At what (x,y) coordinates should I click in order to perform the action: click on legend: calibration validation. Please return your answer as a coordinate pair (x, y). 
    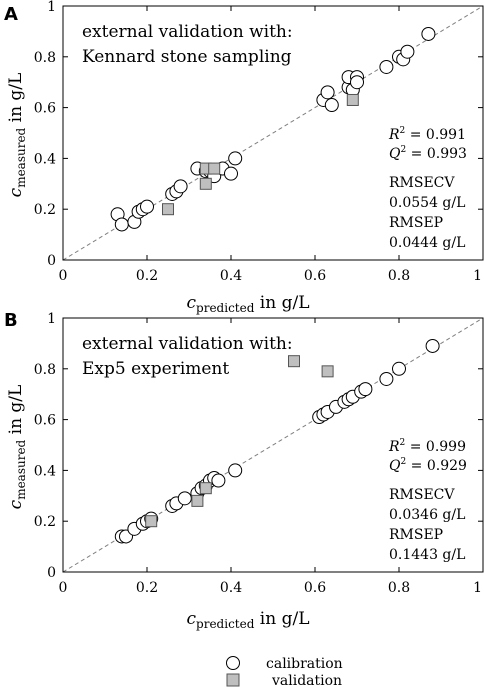
    Looking at the image, I should click on (284, 672).